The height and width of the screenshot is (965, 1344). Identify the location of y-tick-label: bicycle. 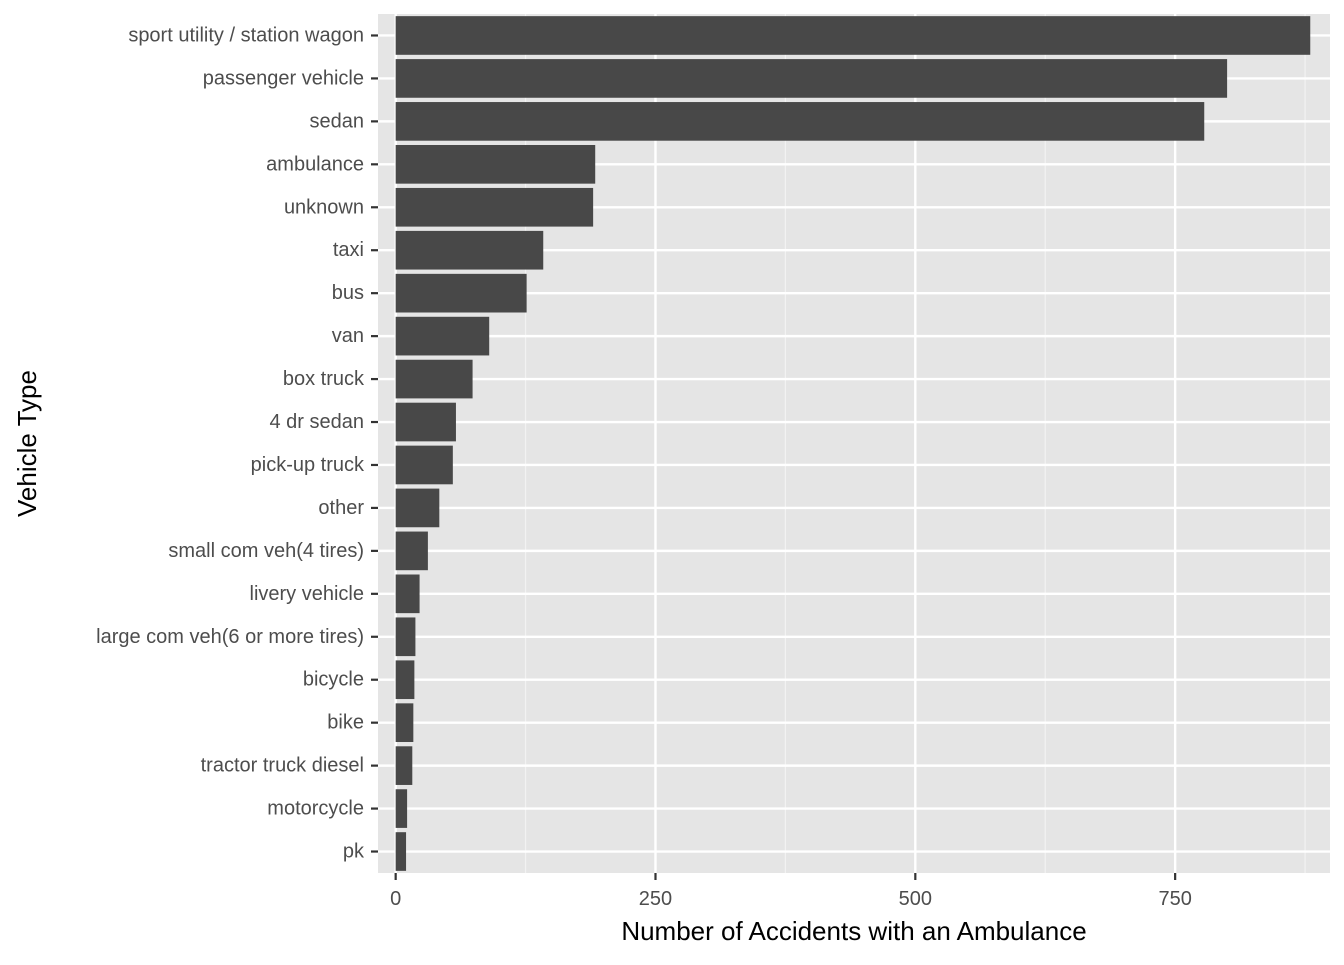
(333, 680).